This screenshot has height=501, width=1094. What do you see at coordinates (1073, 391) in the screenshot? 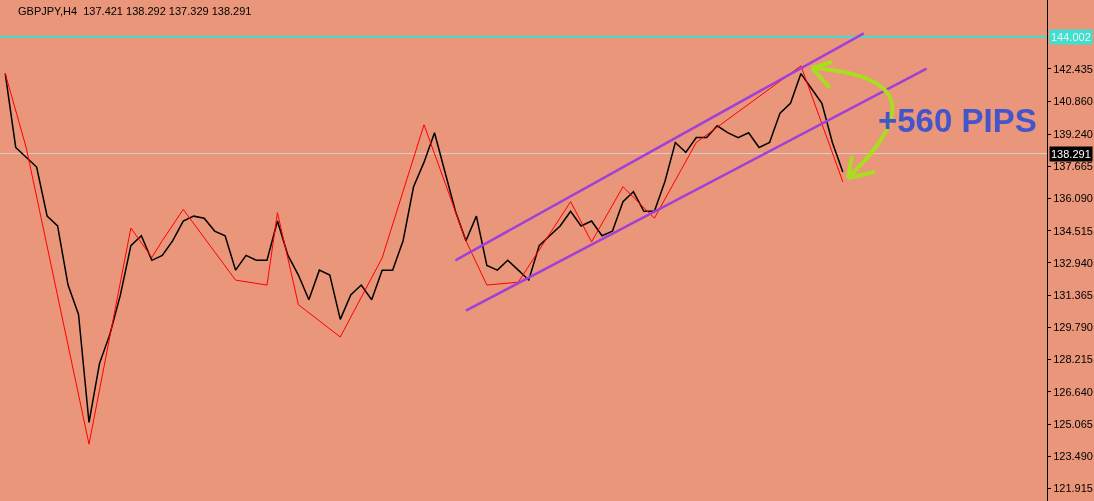
I see `y-tick-label: 126.640` at bounding box center [1073, 391].